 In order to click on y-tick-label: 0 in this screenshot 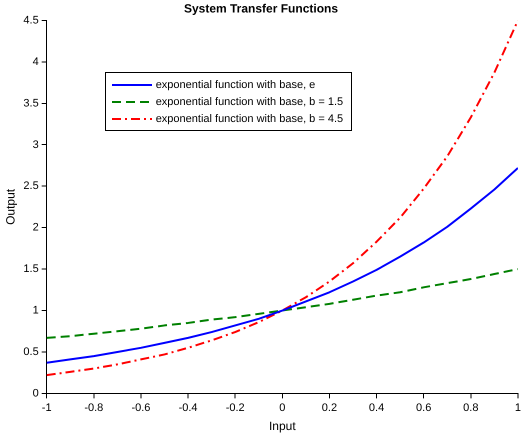, I will do `click(35, 393)`.